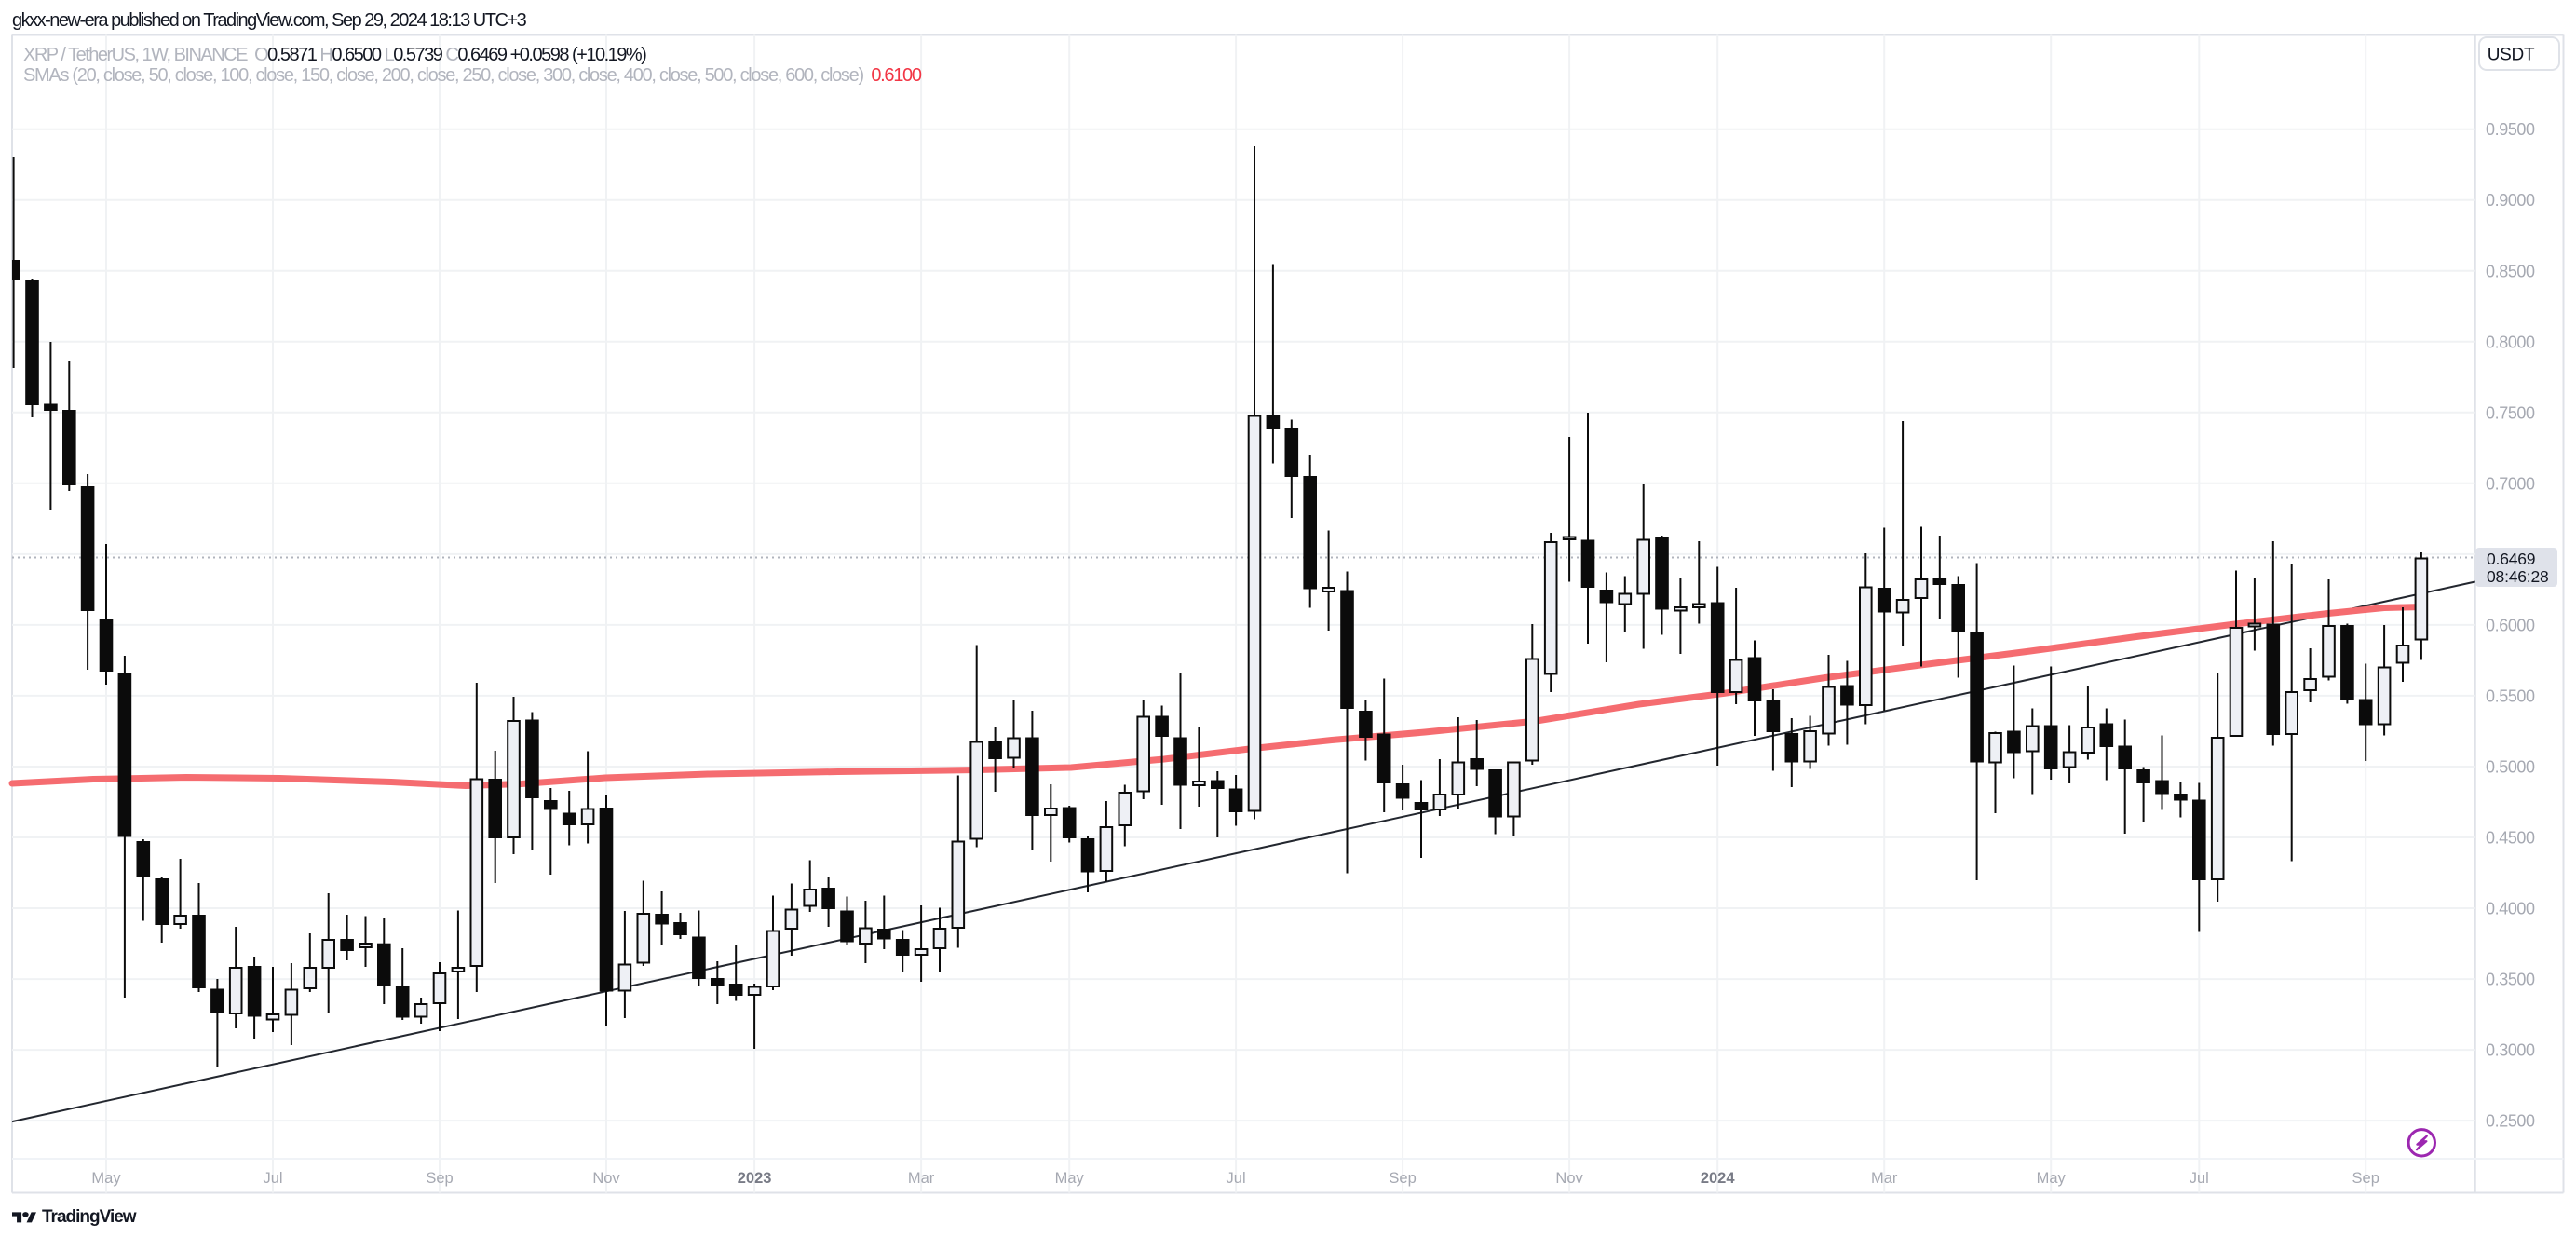 Image resolution: width=2576 pixels, height=1237 pixels. Describe the element at coordinates (2510, 625) in the screenshot. I see `svg-text: 0.6000` at that location.